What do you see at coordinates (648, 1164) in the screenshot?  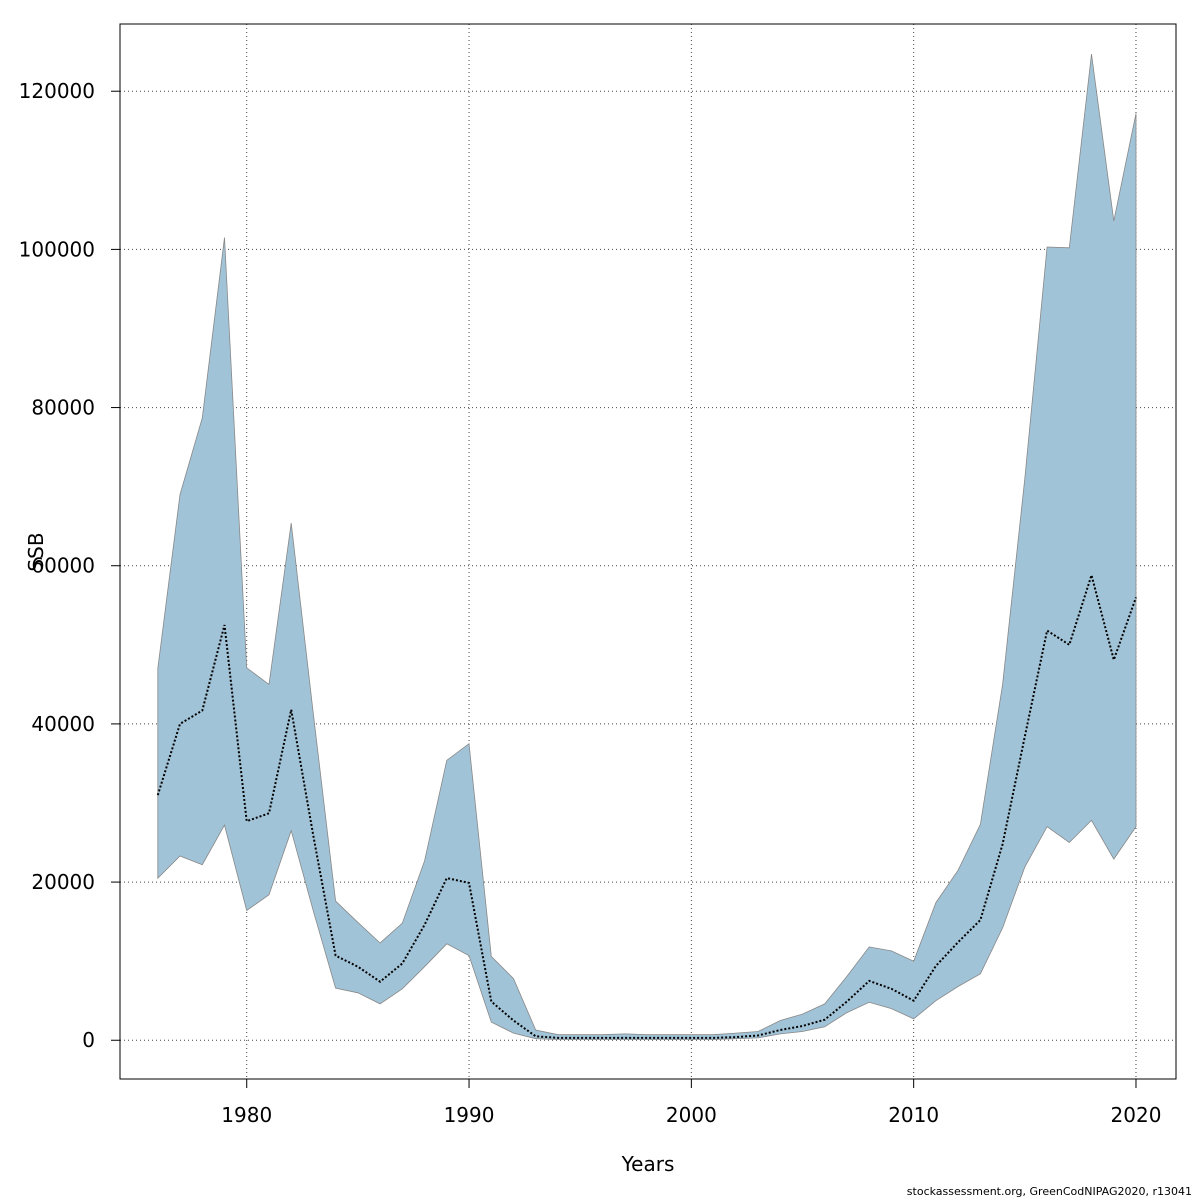 I see `x-axis-title: Years` at bounding box center [648, 1164].